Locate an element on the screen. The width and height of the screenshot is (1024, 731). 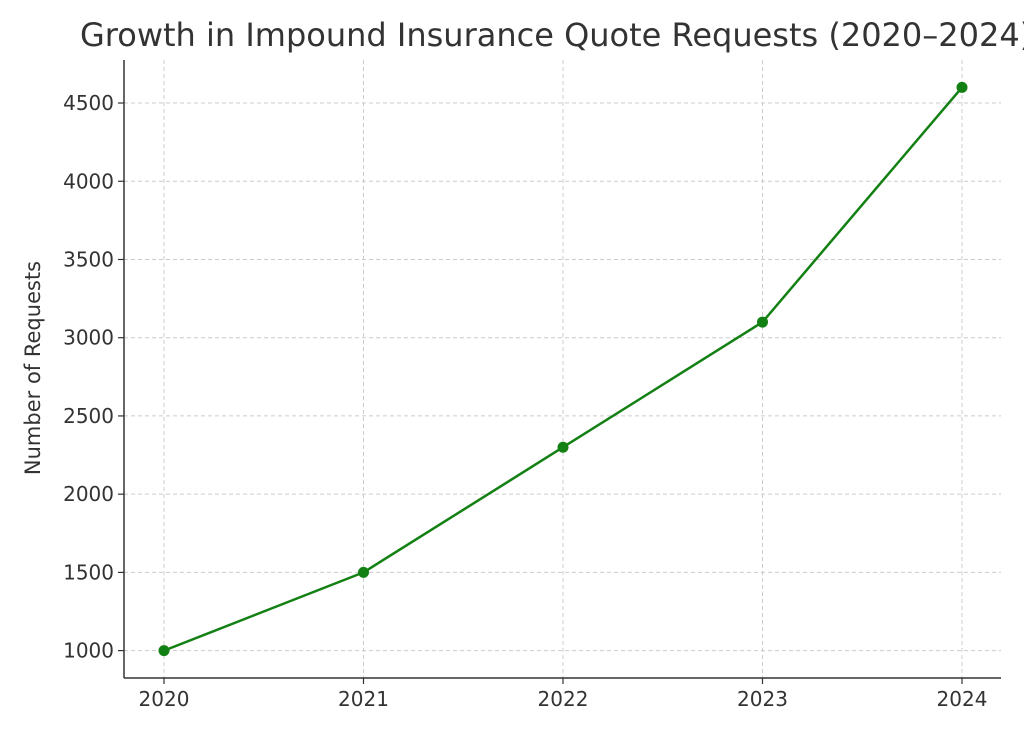
y-tick-label: 4000 is located at coordinates (88, 181).